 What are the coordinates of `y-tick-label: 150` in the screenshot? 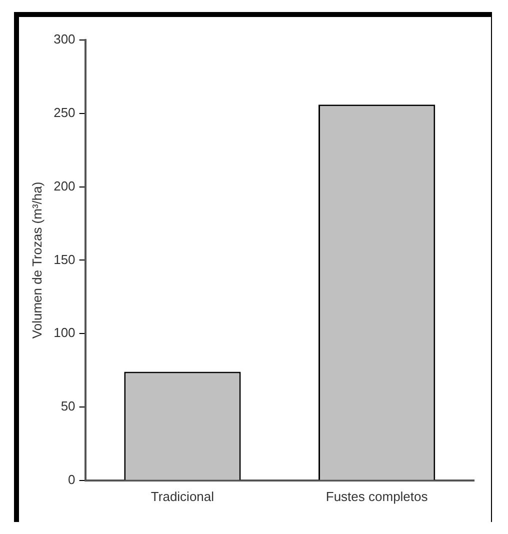 It's located at (65, 259).